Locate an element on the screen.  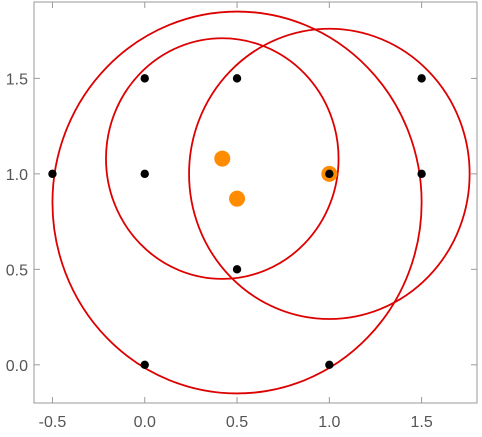
x-tick-label: 1.0 is located at coordinates (329, 422).